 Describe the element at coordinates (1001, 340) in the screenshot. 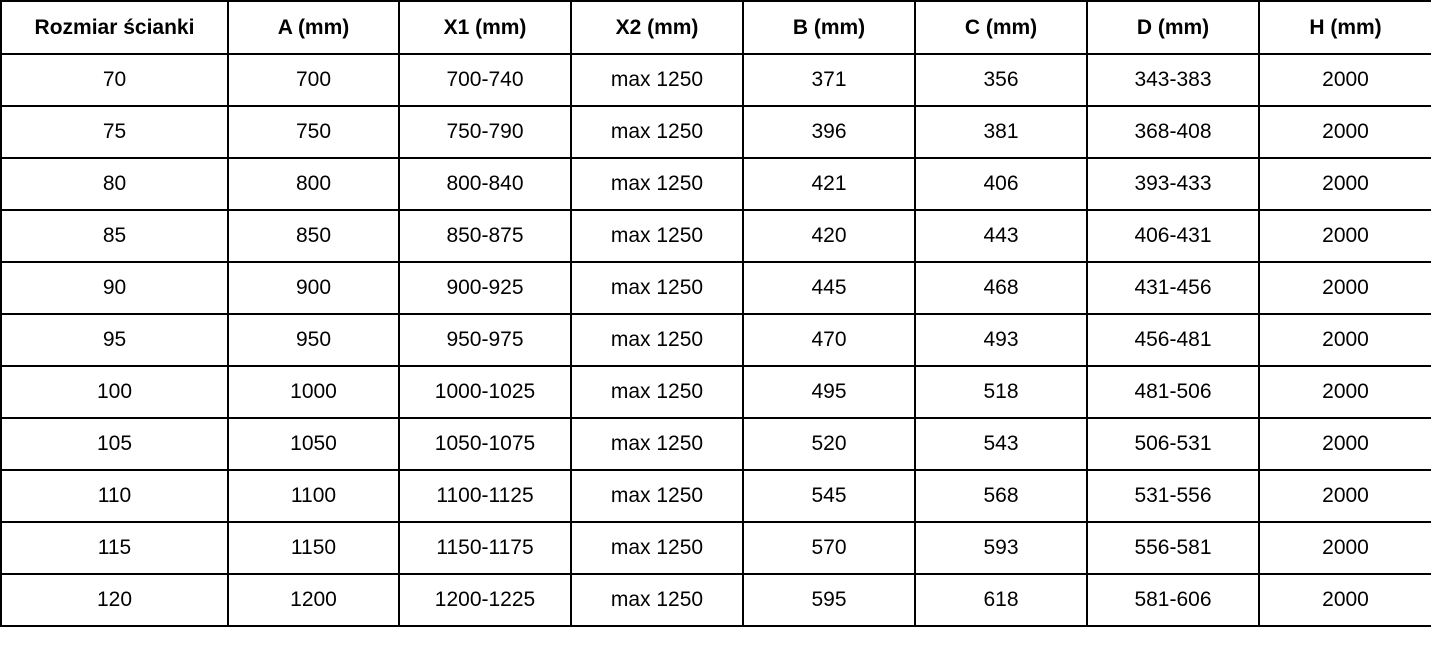

I see `table-cell: 493` at that location.